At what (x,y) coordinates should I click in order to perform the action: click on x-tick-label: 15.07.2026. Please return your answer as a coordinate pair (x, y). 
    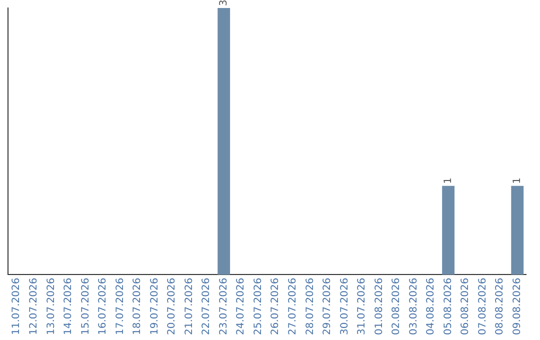
    Looking at the image, I should click on (86, 307).